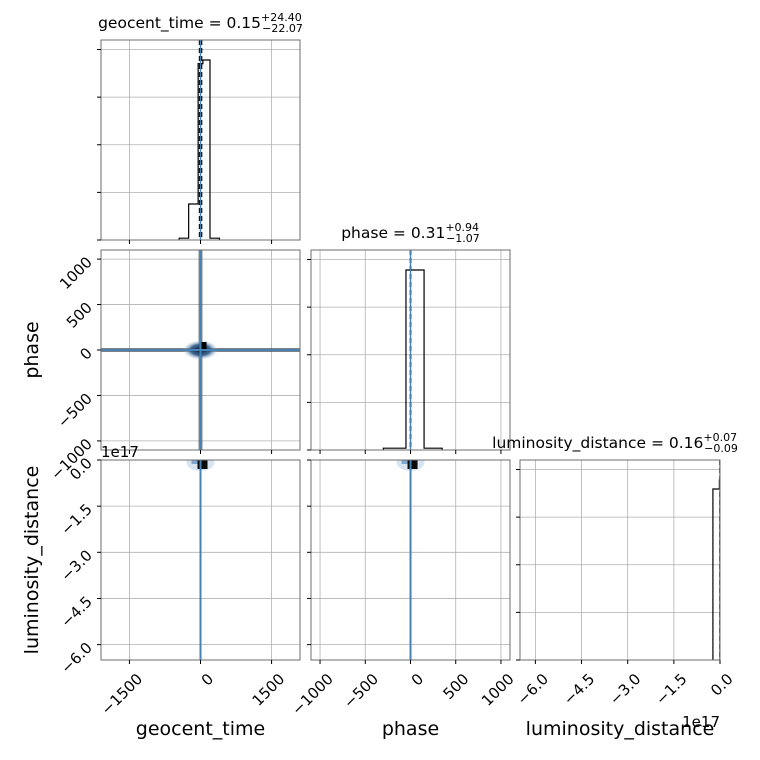 The width and height of the screenshot is (760, 760). Describe the element at coordinates (282, 28) in the screenshot. I see `title-minus: −22.07` at that location.